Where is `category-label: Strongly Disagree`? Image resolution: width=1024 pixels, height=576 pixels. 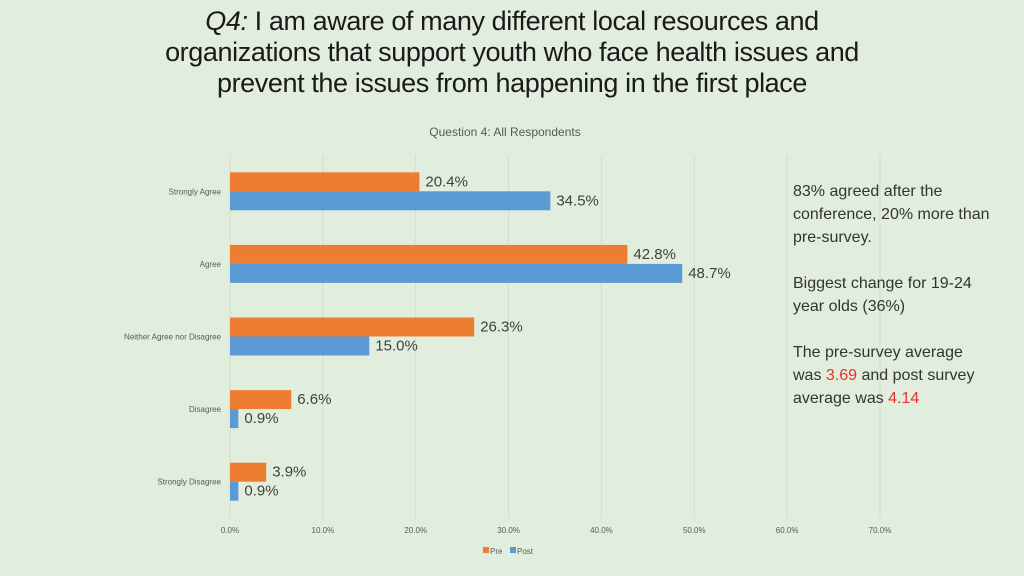 category-label: Strongly Disagree is located at coordinates (189, 482).